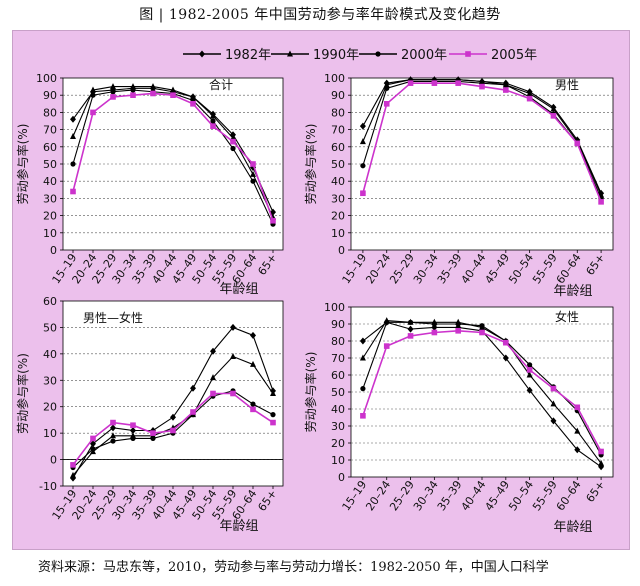 The width and height of the screenshot is (640, 586). What do you see at coordinates (334, 307) in the screenshot?
I see `y-tick-label: 100` at bounding box center [334, 307].